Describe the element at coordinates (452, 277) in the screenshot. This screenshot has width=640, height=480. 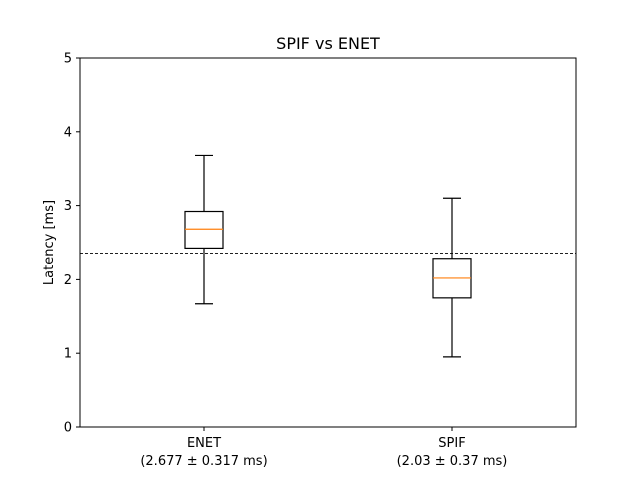
I see `box-group-spif` at that location.